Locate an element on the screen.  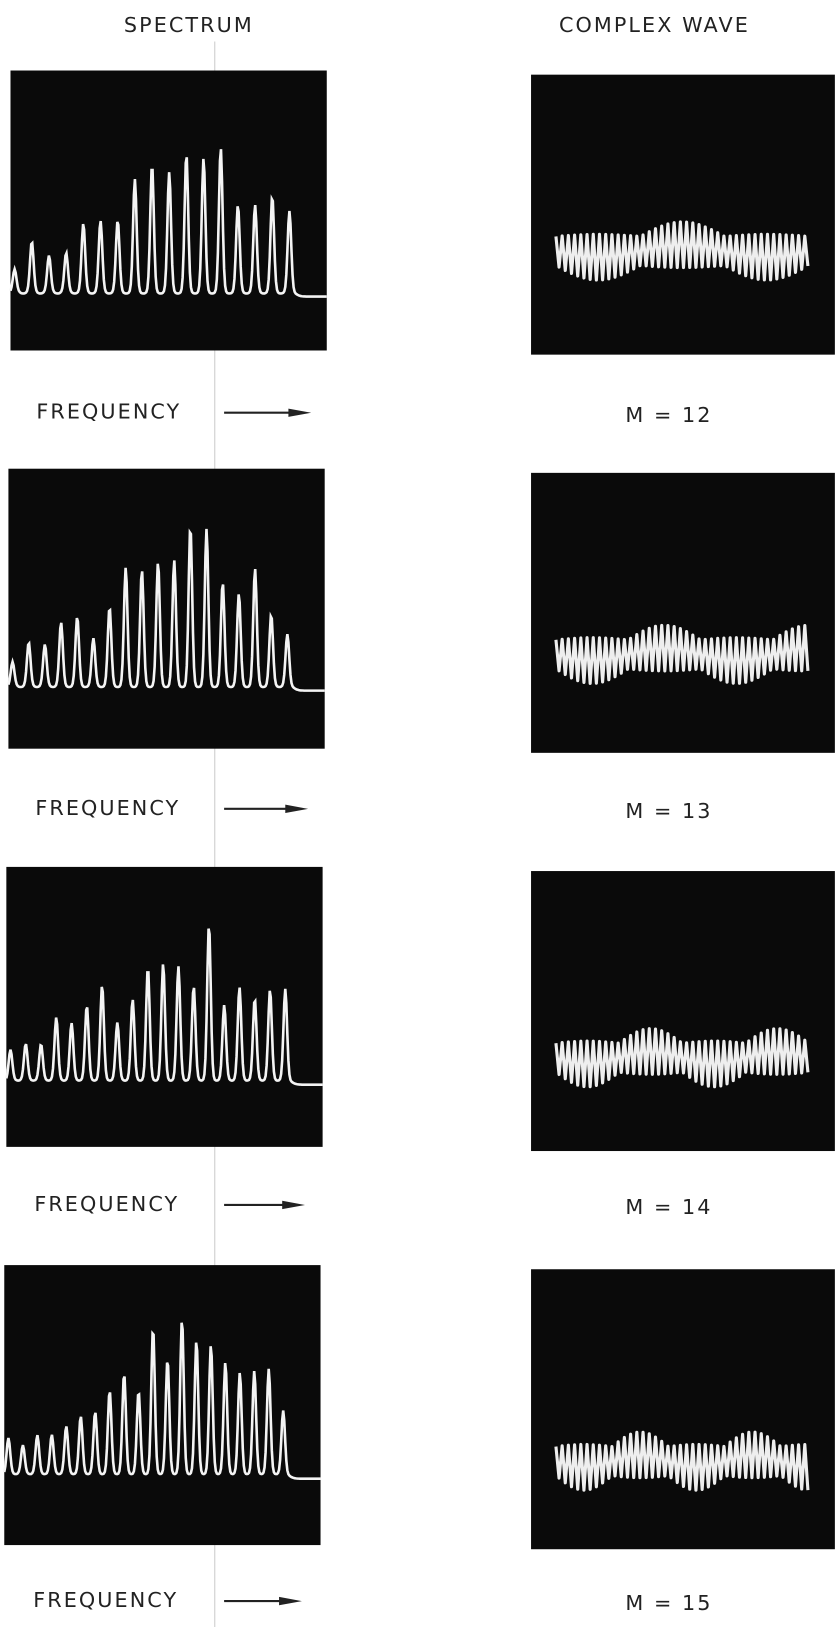
m-label: M = 15 is located at coordinates (668, 1603).